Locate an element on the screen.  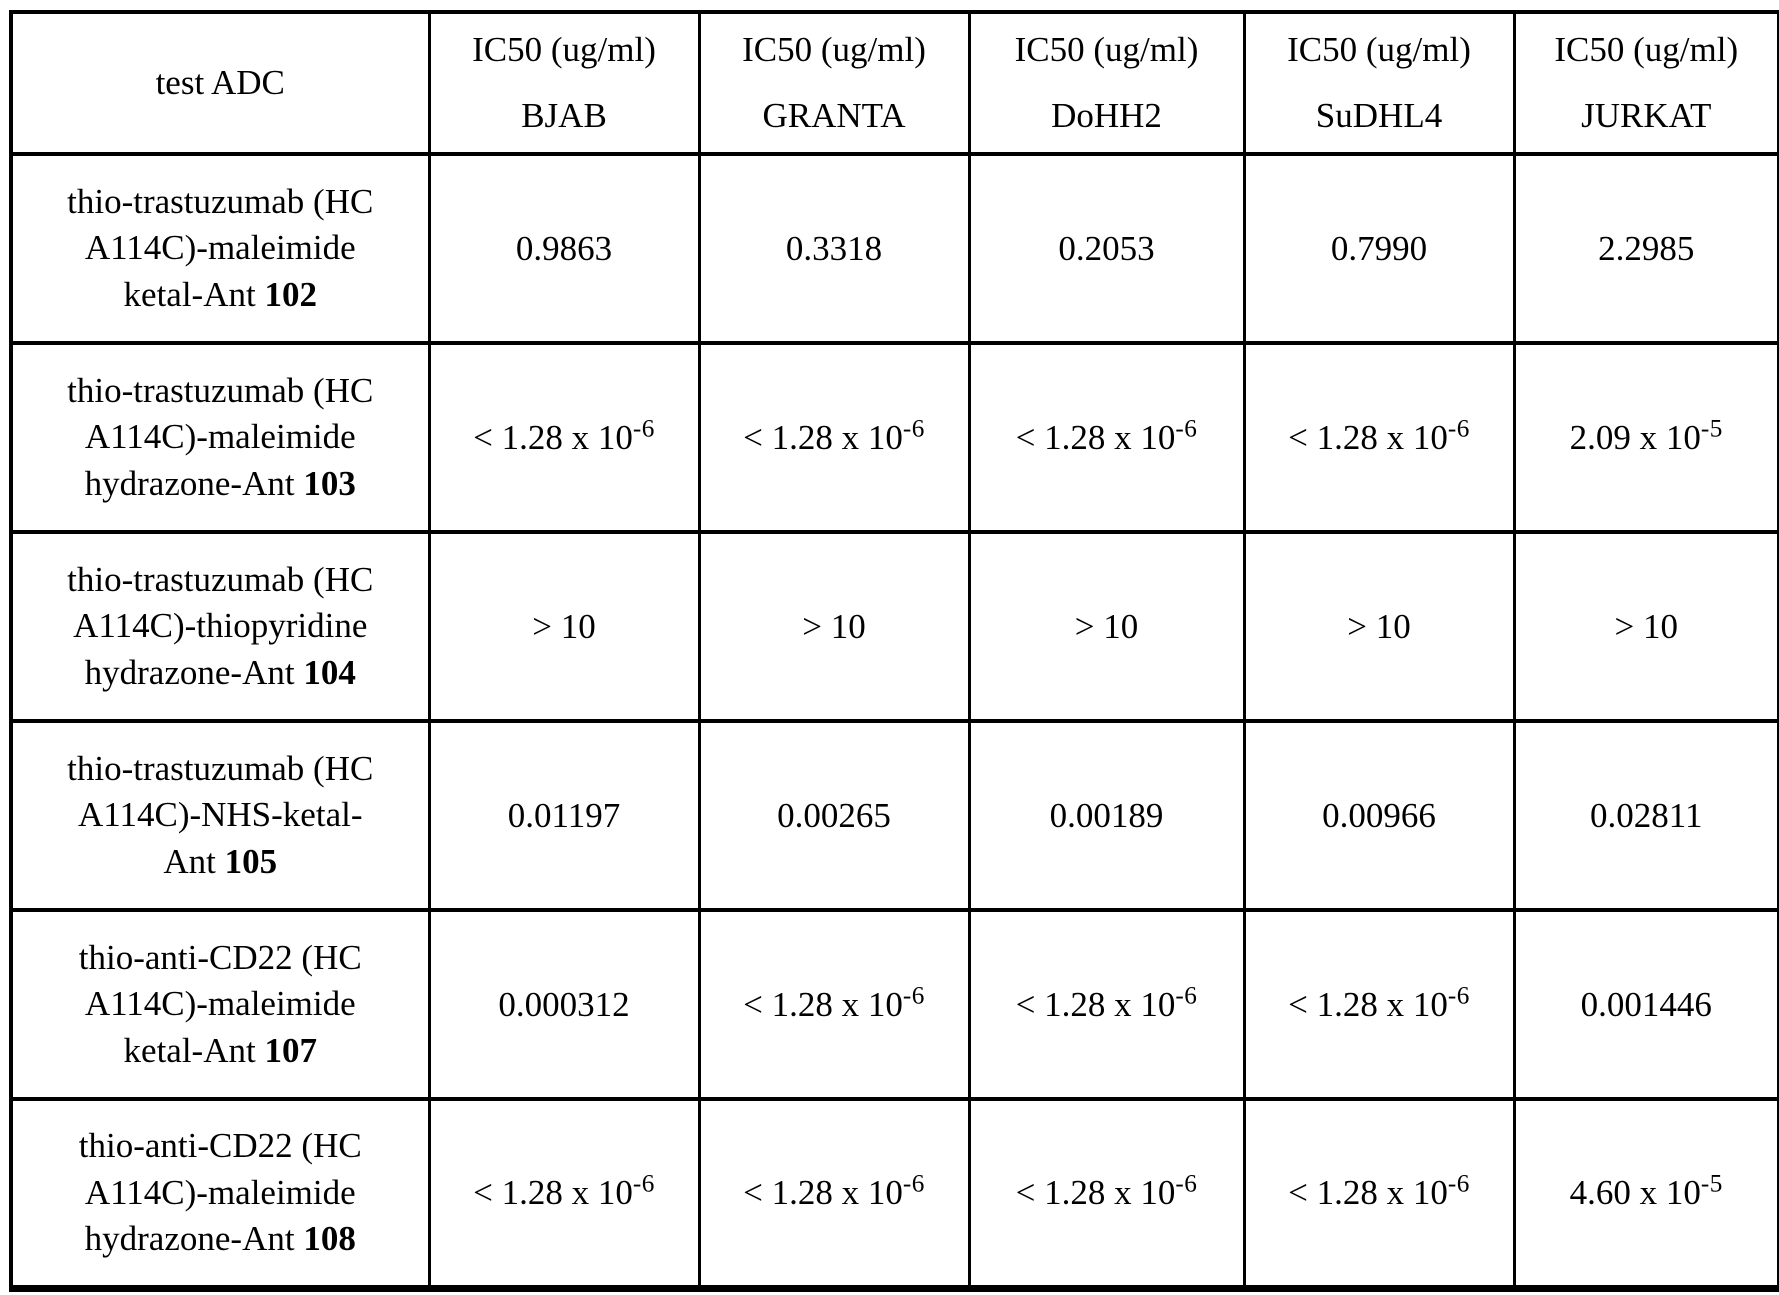
ic50-cell: 0.00265 is located at coordinates (834, 815).